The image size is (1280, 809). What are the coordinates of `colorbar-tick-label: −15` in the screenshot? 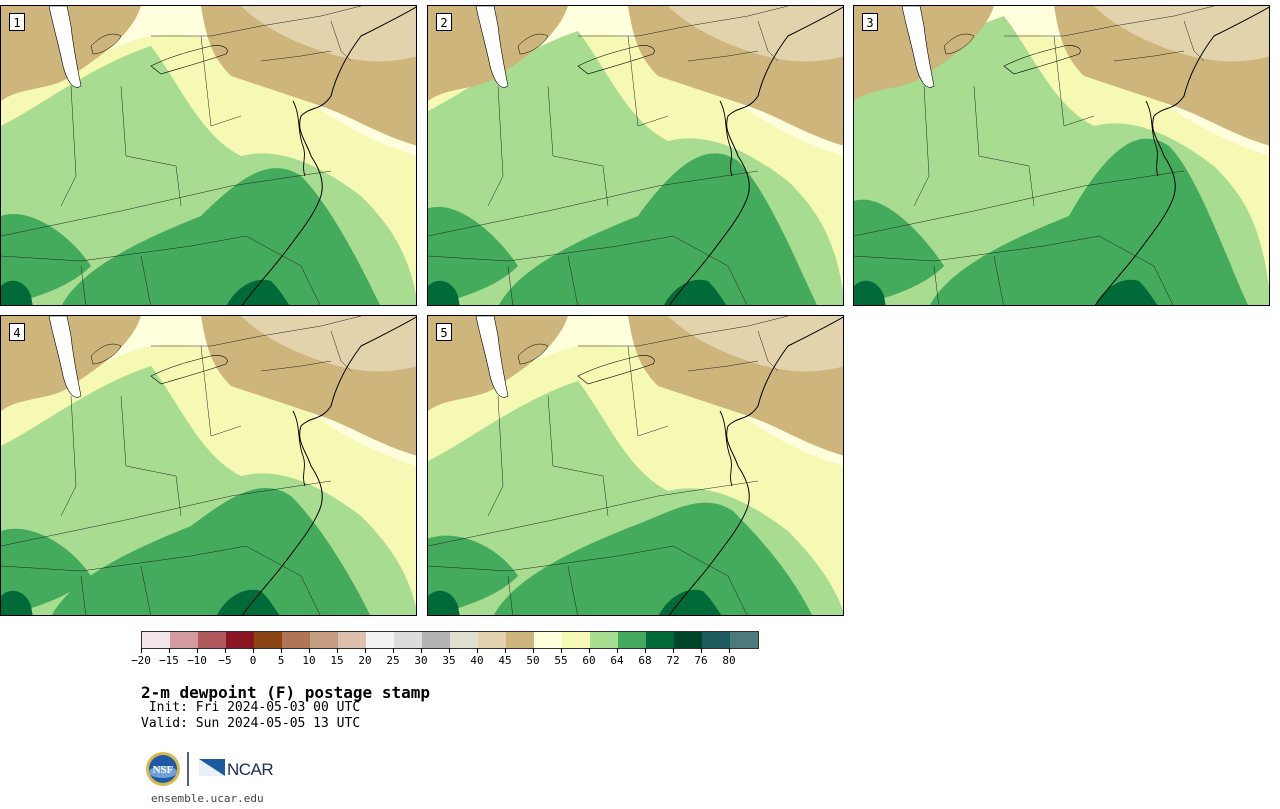 It's located at (169, 660).